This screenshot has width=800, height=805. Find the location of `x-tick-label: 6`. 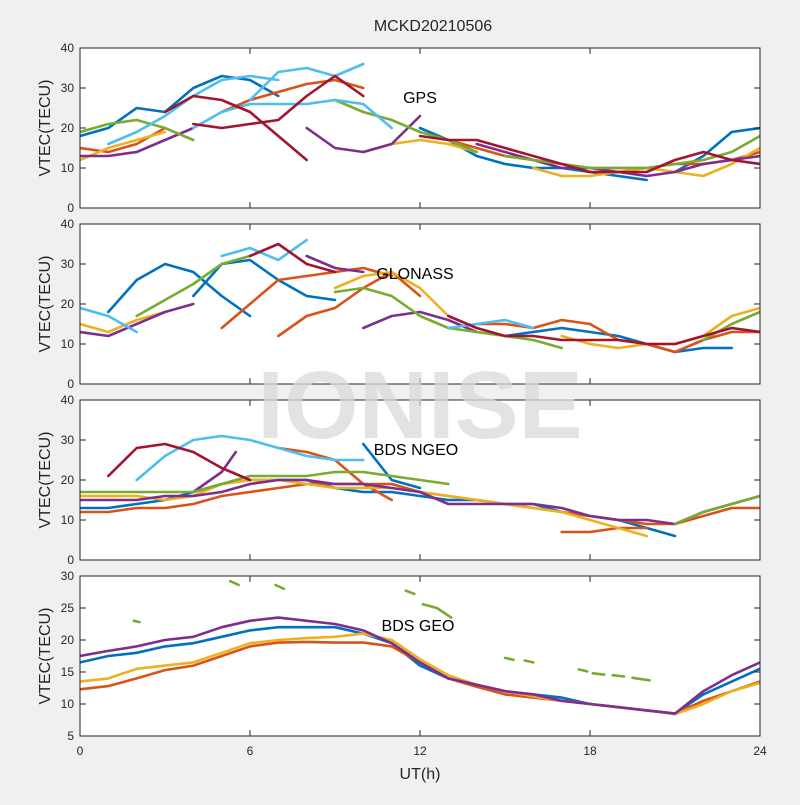

x-tick-label: 6 is located at coordinates (250, 751).